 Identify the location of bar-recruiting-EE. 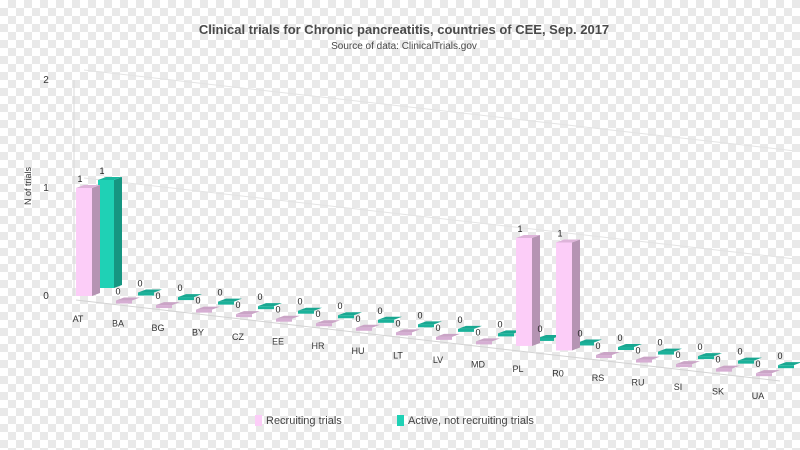
(288, 318).